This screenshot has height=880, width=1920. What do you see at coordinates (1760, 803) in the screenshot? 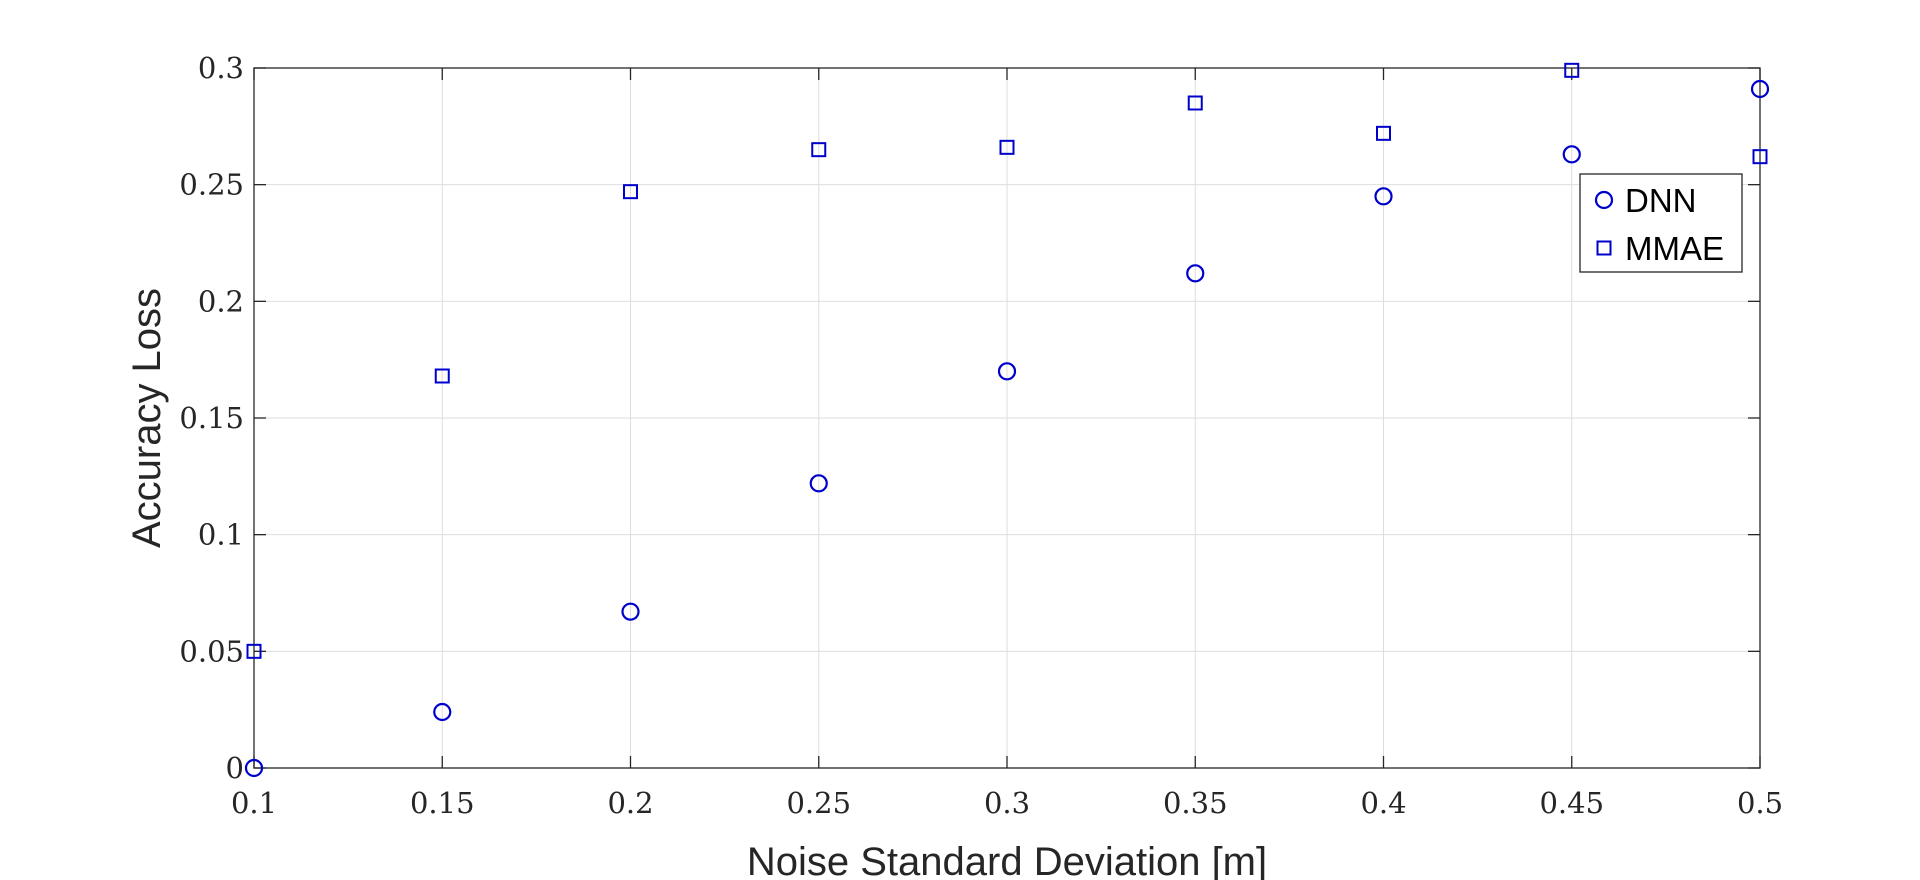
I see `x-tick-label: 0.5` at bounding box center [1760, 803].